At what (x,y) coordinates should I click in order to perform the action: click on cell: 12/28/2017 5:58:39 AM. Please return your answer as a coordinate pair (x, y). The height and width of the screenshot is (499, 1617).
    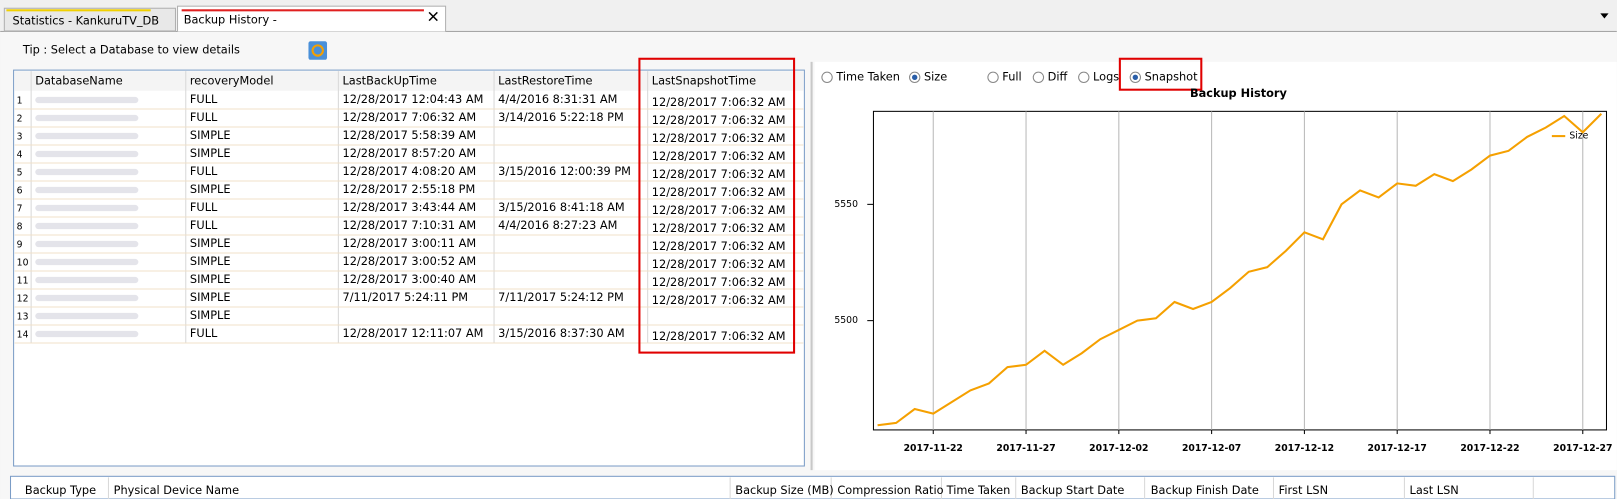
    Looking at the image, I should click on (409, 135).